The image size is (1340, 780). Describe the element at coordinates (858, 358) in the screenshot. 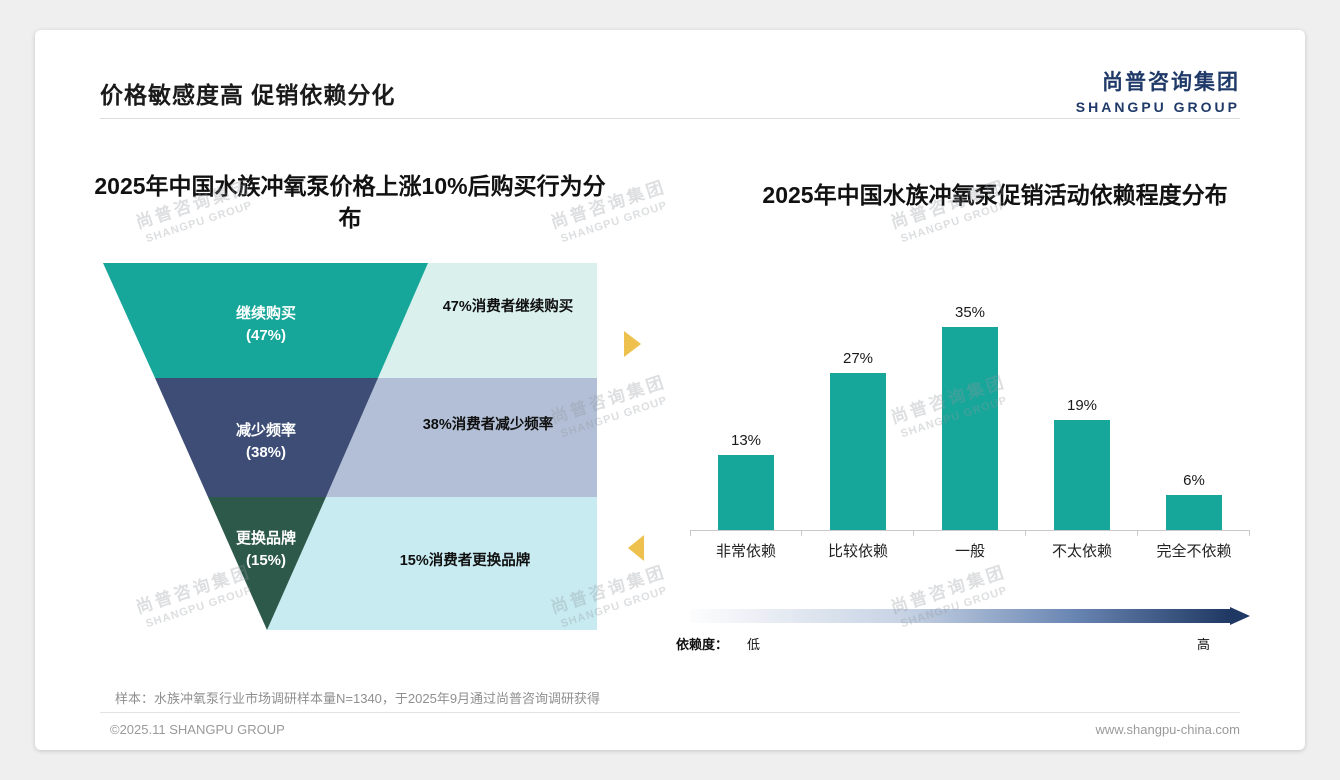

I see `bar-value-label: 27%` at that location.